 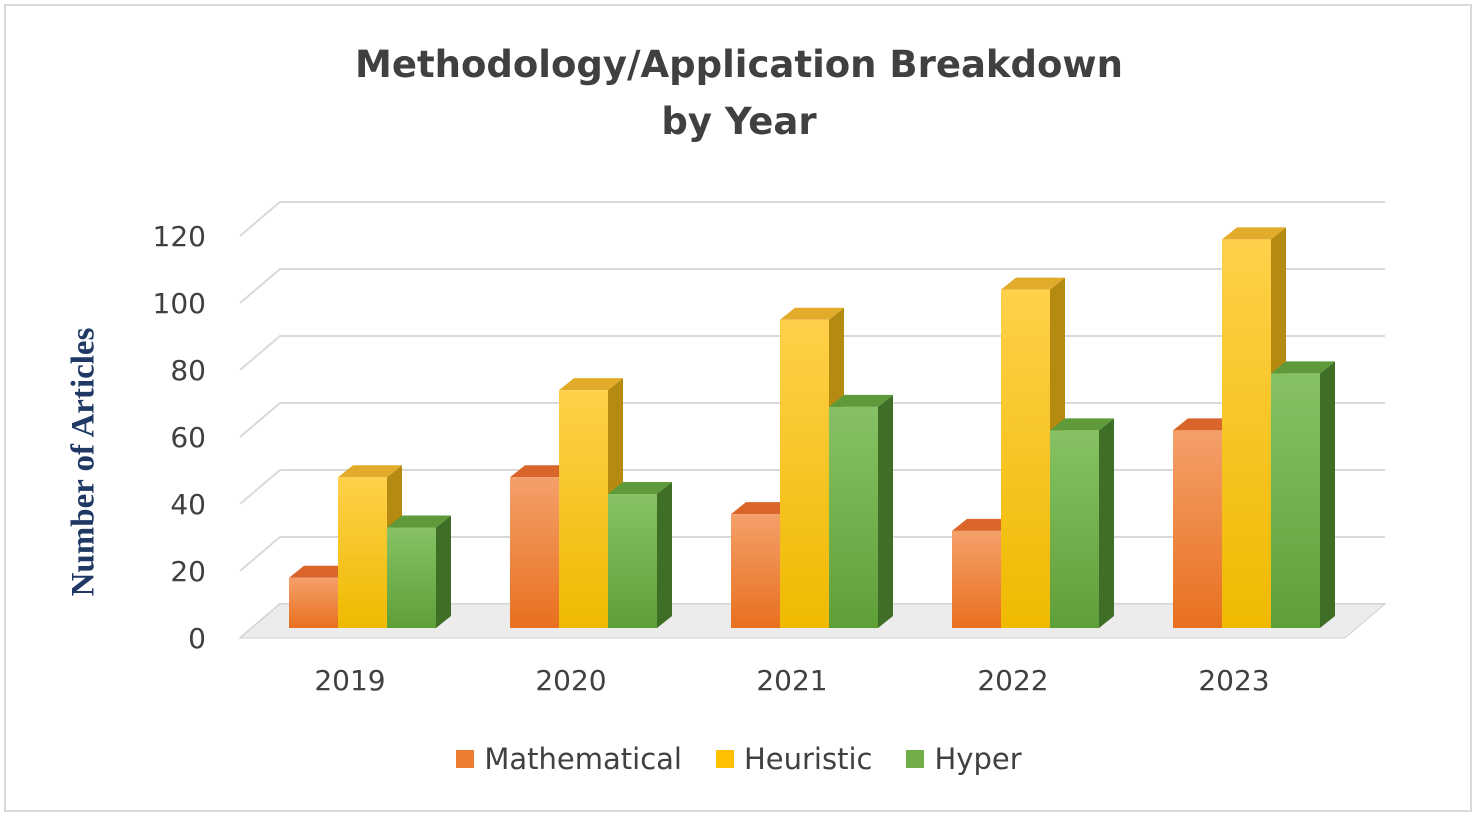 I want to click on legend-swatch-mathematical, so click(x=465, y=759).